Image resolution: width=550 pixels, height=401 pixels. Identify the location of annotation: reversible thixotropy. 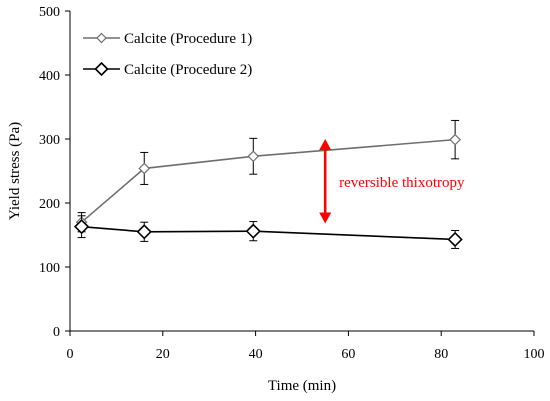
(392, 181).